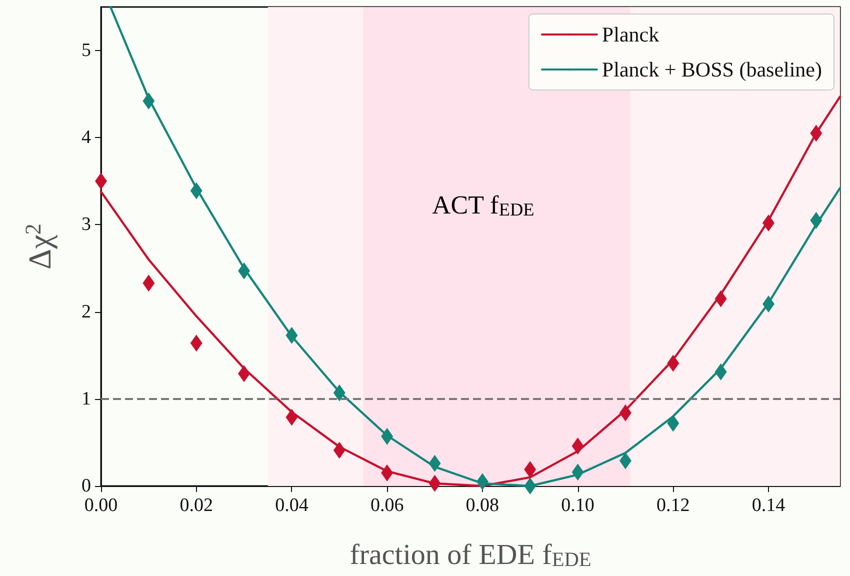 Image resolution: width=850 pixels, height=576 pixels. I want to click on y-tick-label: 1, so click(86, 399).